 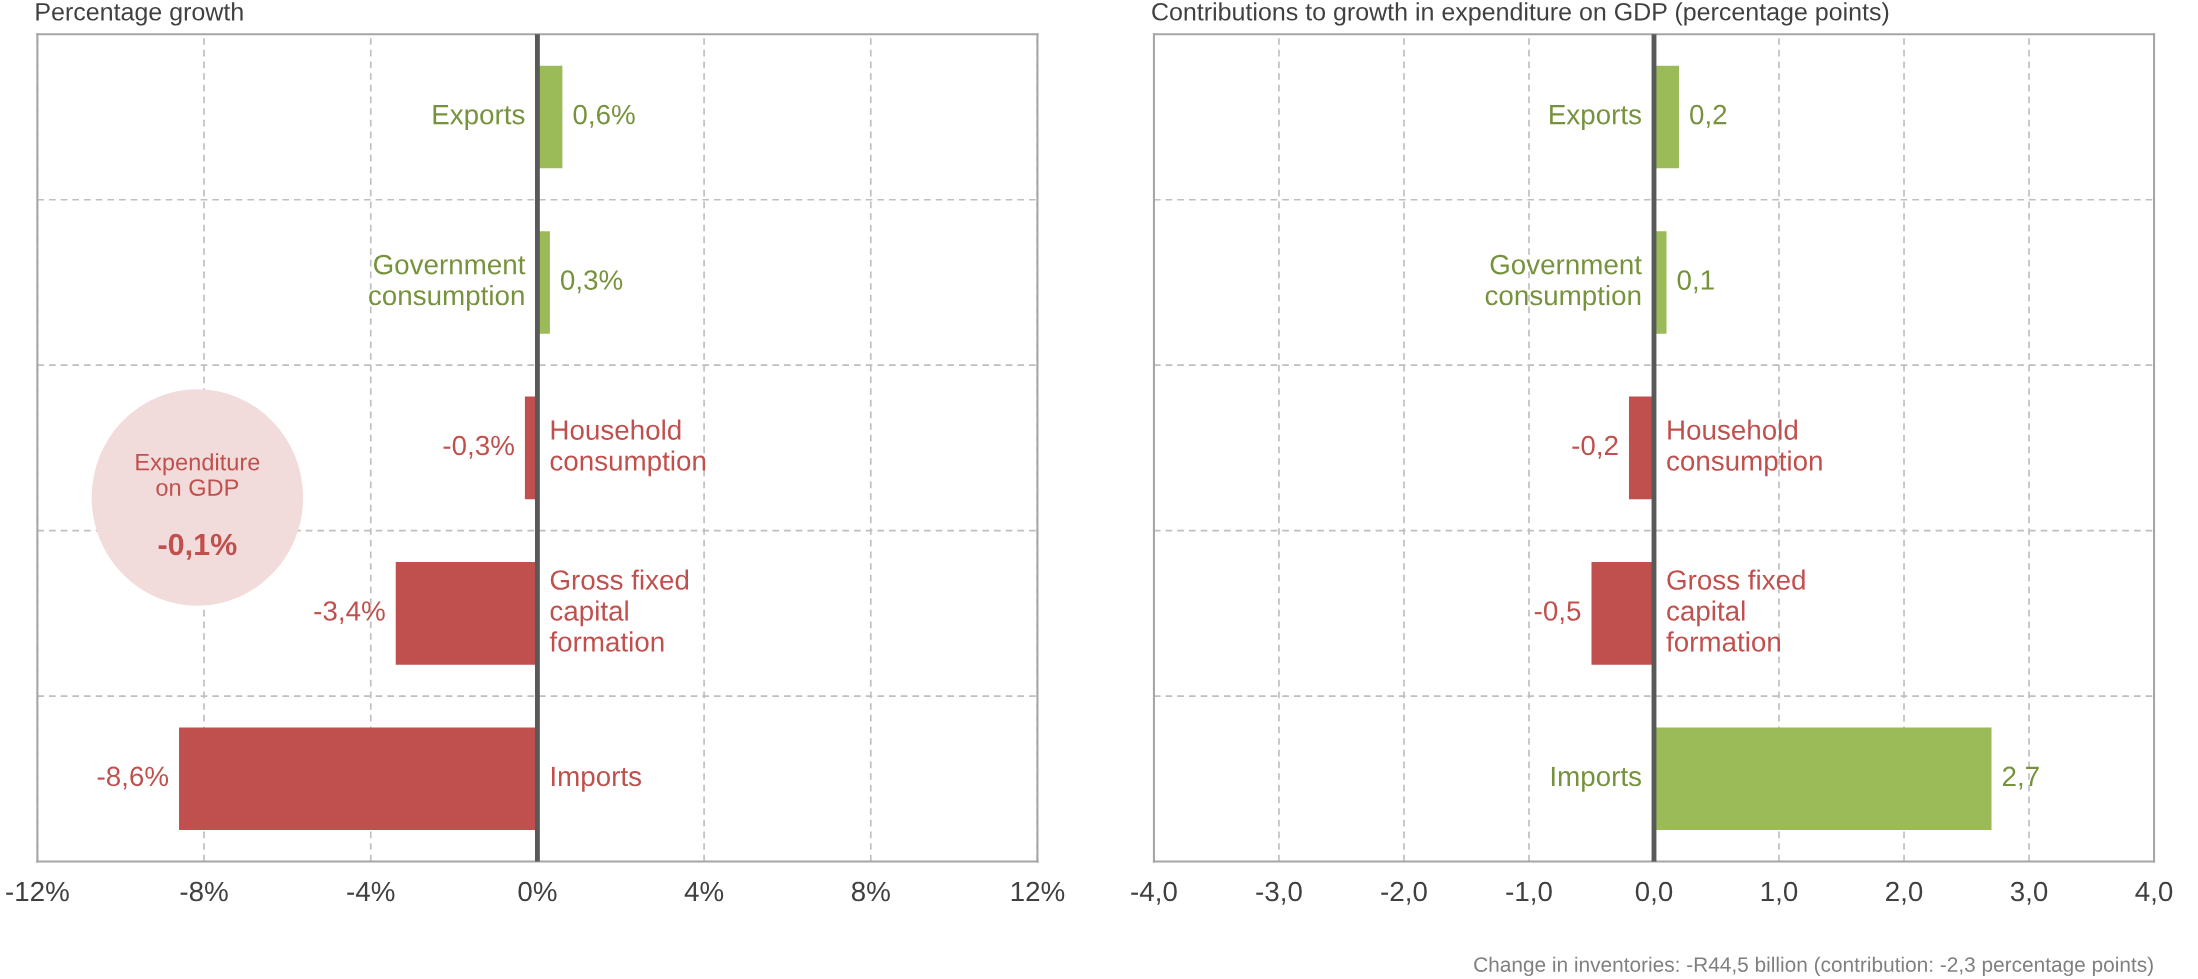 What do you see at coordinates (1595, 447) in the screenshot?
I see `data-label: -0,2` at bounding box center [1595, 447].